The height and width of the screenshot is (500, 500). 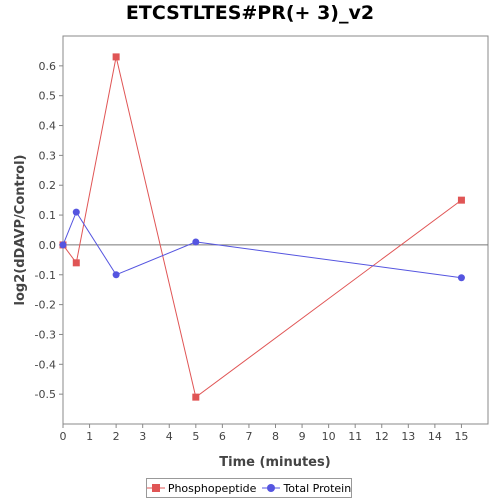 What do you see at coordinates (212, 488) in the screenshot?
I see `legend-label-phosphopeptide: Phosphopeptide` at bounding box center [212, 488].